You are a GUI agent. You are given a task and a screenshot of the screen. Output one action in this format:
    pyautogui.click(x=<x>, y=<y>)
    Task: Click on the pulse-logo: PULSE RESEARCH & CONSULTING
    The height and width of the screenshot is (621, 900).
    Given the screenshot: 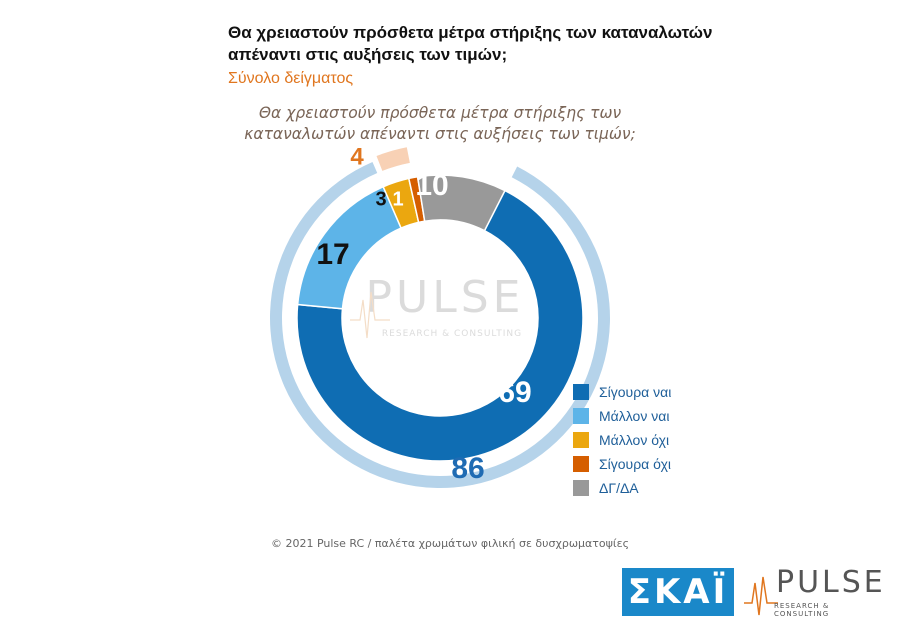 What is the action you would take?
    pyautogui.click(x=815, y=591)
    